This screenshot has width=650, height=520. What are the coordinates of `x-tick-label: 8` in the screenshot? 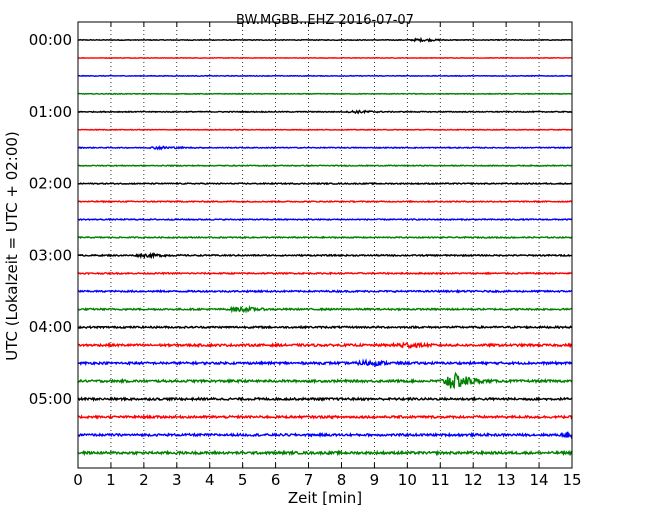 It's located at (342, 480).